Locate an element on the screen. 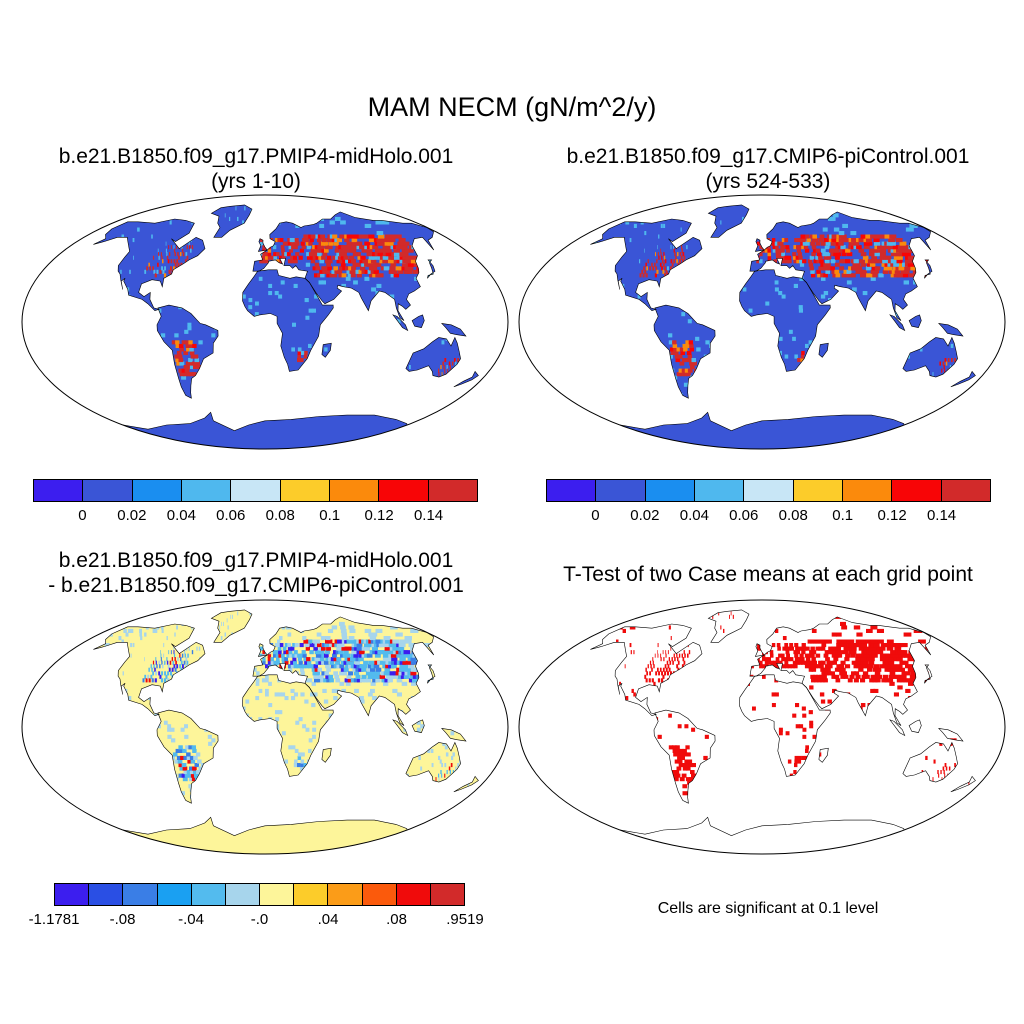 Image resolution: width=1024 pixels, height=1024 pixels. panel-title-line1: b.e21.B1850.f09_g17.CMIP6-piControl.001 is located at coordinates (768, 156).